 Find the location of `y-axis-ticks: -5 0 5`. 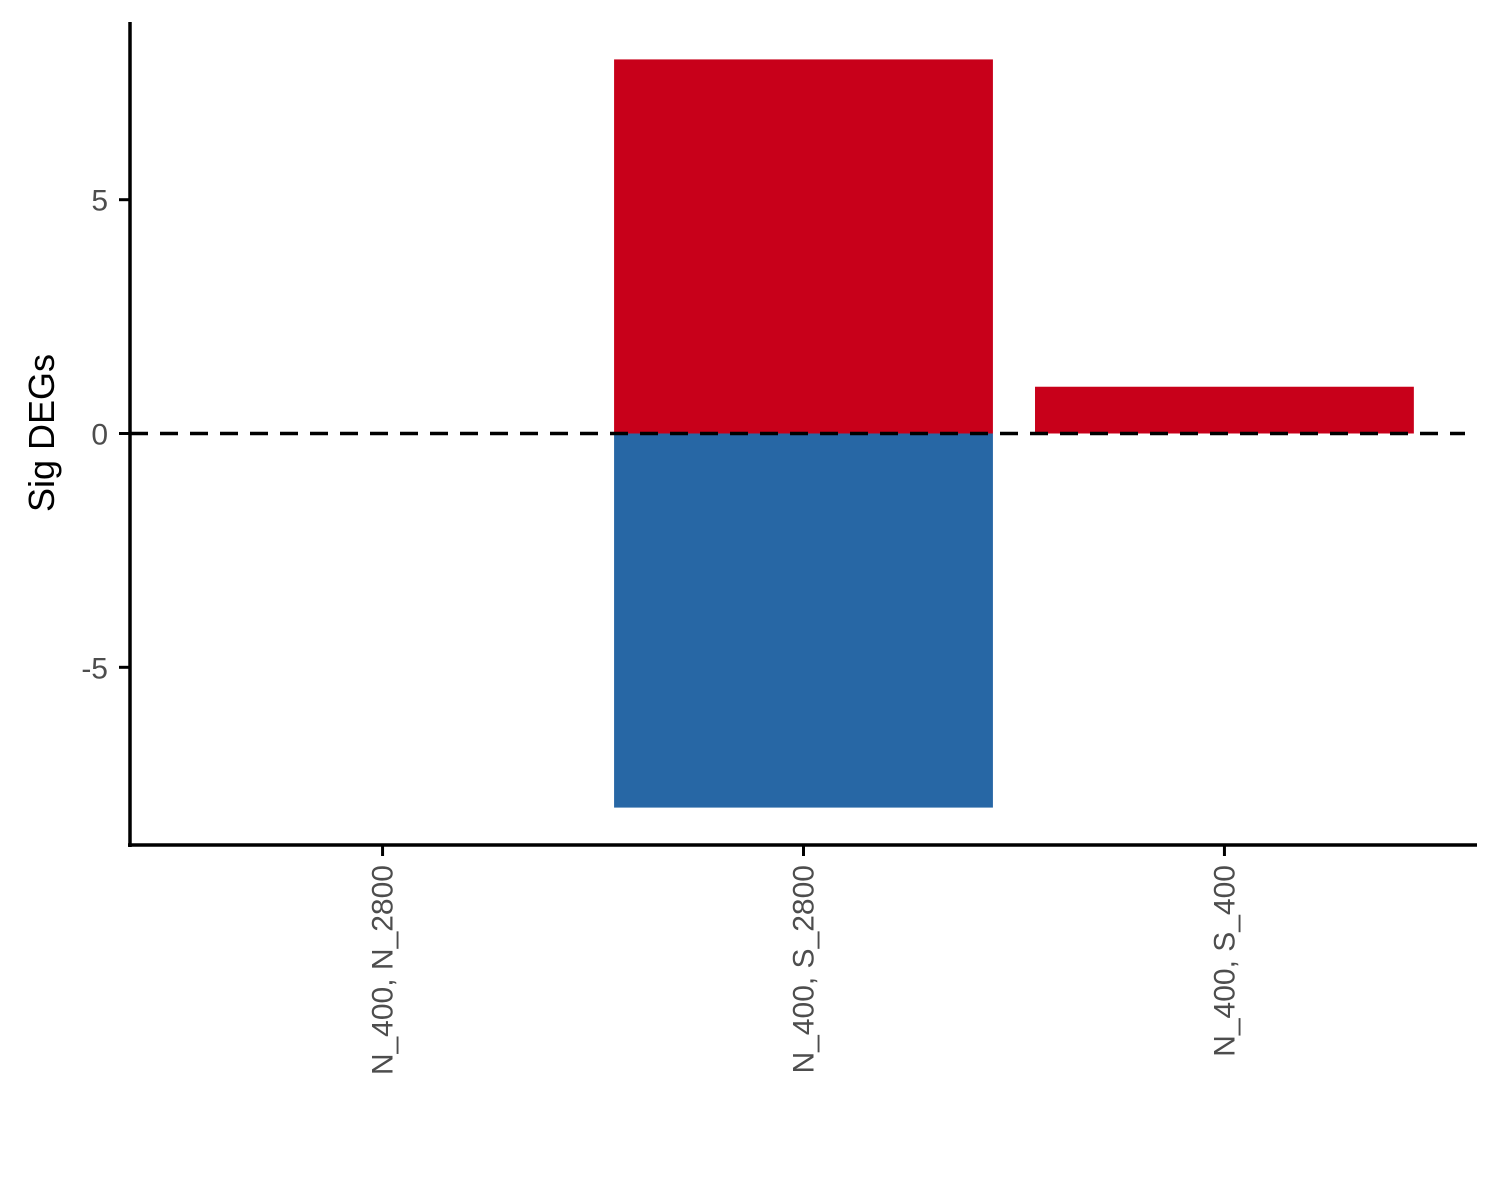

y-axis-ticks: -5 0 5 is located at coordinates (105, 435).